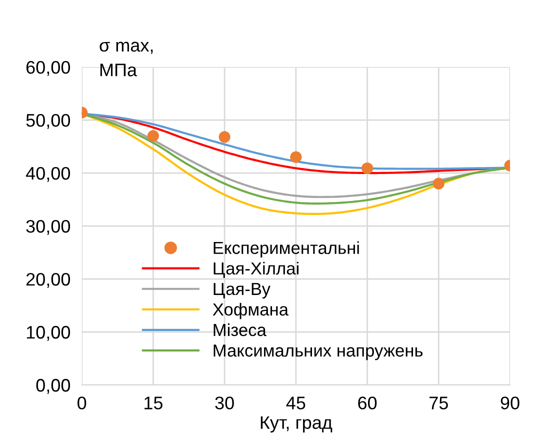 The image size is (542, 441). What do you see at coordinates (510, 403) in the screenshot?
I see `x-tick-label: 90` at bounding box center [510, 403].